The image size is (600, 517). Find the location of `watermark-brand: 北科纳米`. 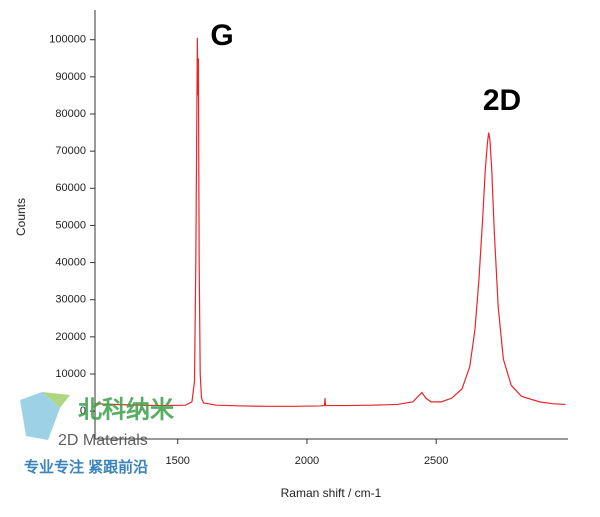

watermark-brand: 北科纳米 is located at coordinates (126, 409).